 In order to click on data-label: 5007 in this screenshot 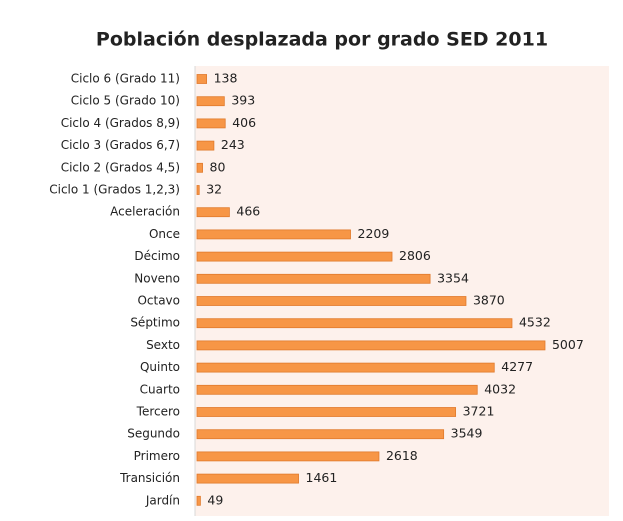, I will do `click(568, 344)`.